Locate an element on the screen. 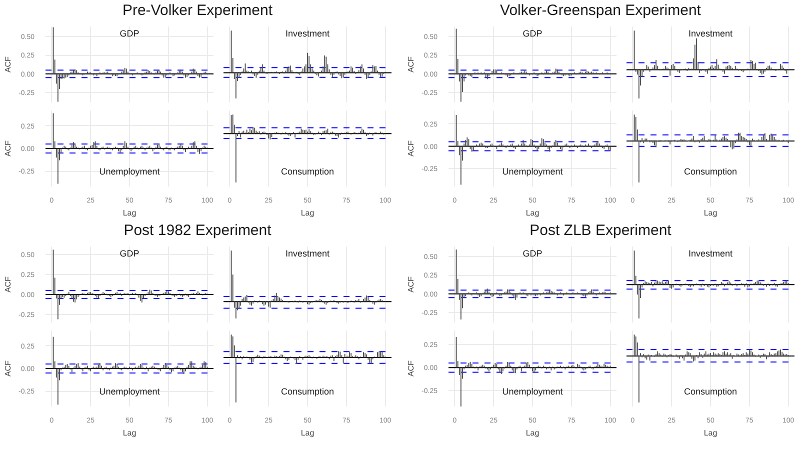 Image resolution: width=807 pixels, height=473 pixels. chart-title: Volker-Greenspan Experiment is located at coordinates (600, 11).